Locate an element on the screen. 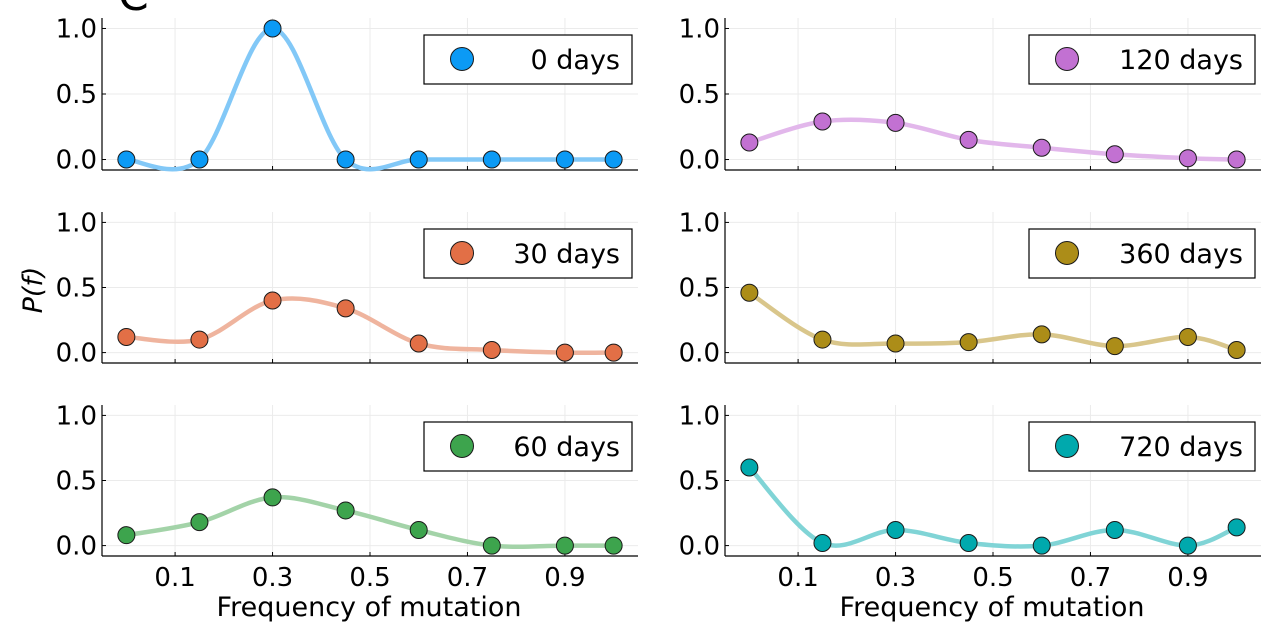 The image size is (1280, 640). subplot: 0.0 0.5 1.0 0.1 0.3 0.5 0.7 0.9 720 days is located at coordinates (970, 497).